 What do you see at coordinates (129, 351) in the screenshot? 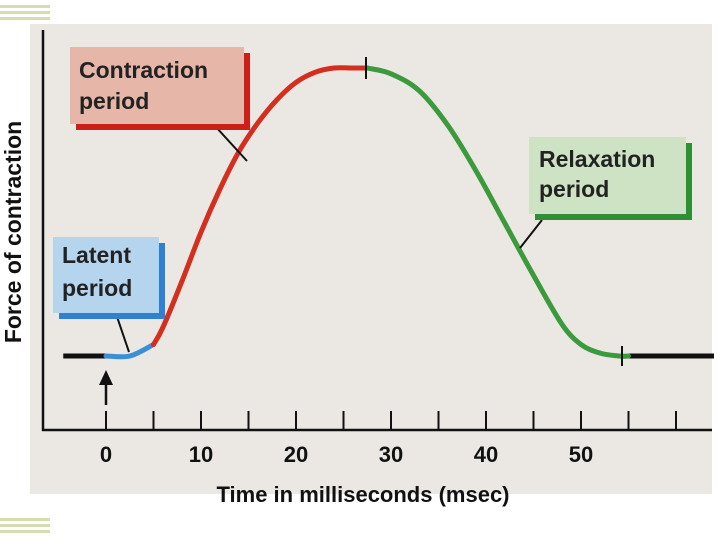
I see `latent-period-curve` at bounding box center [129, 351].